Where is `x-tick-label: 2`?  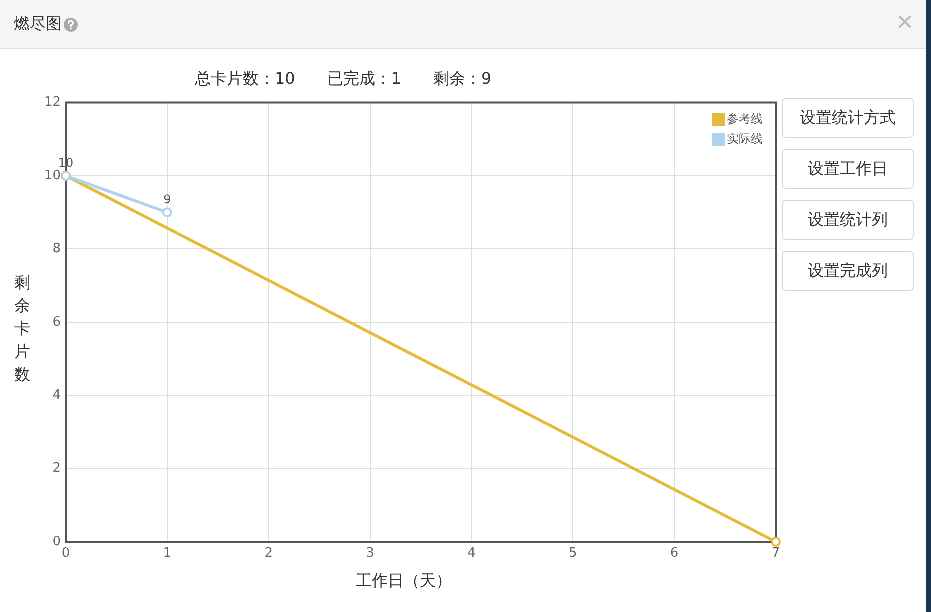 x-tick-label: 2 is located at coordinates (268, 554).